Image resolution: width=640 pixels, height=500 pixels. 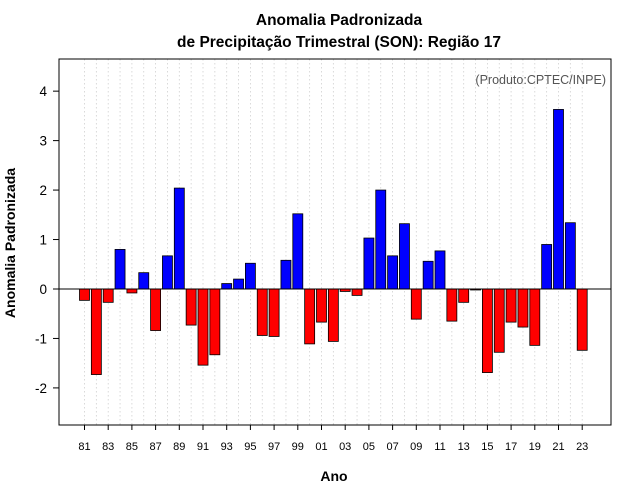 What do you see at coordinates (339, 20) in the screenshot?
I see `chart-title: Anomalia Padronizada` at bounding box center [339, 20].